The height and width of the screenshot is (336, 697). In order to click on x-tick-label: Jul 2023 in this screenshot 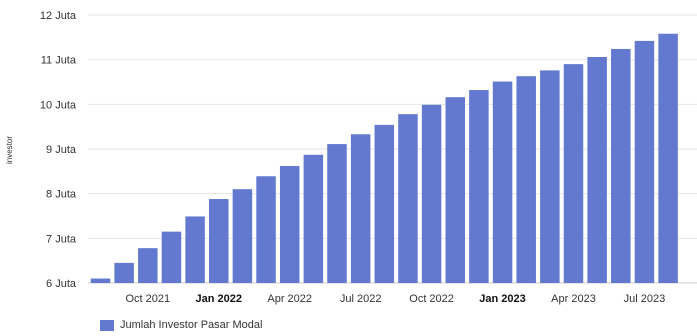, I will do `click(645, 299)`.